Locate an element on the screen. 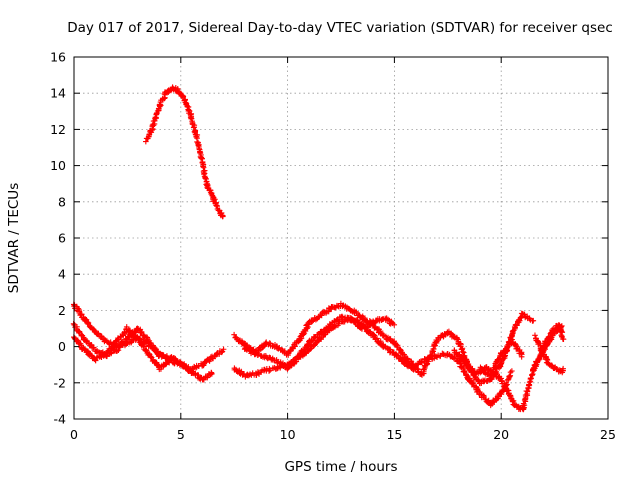 The width and height of the screenshot is (640, 480). series-arc-j is located at coordinates (548, 348).